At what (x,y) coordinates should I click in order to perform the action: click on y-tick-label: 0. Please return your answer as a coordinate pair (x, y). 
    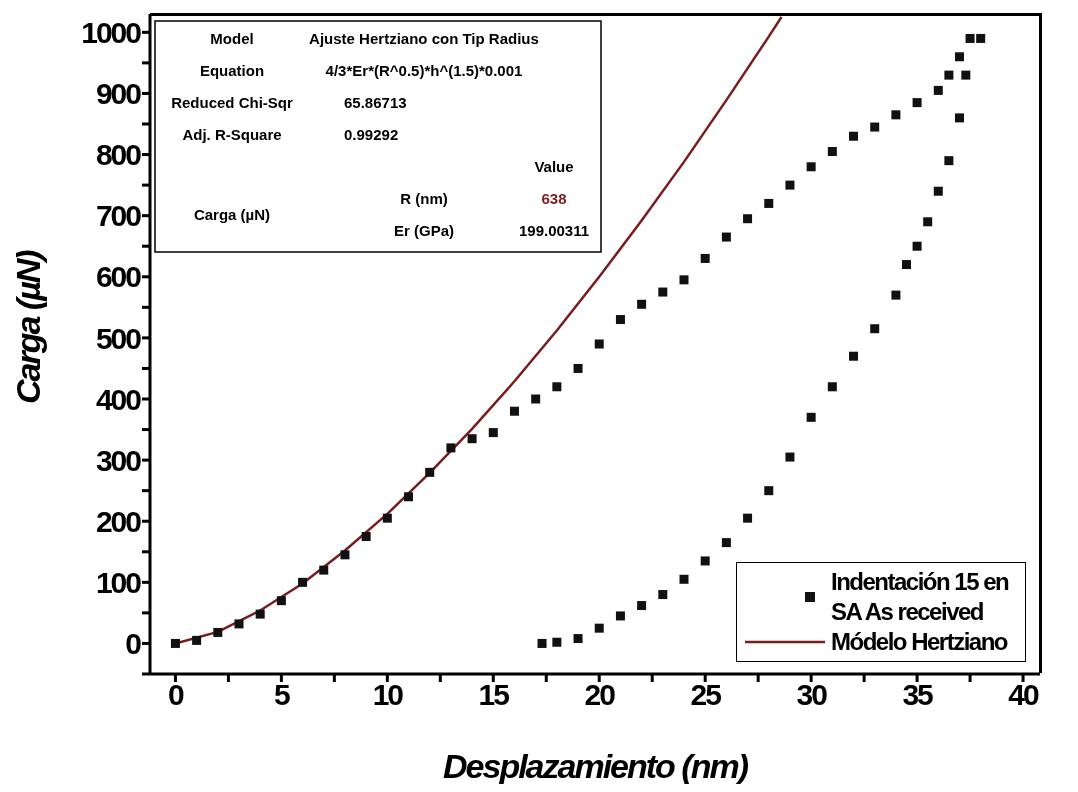
    Looking at the image, I should click on (133, 644).